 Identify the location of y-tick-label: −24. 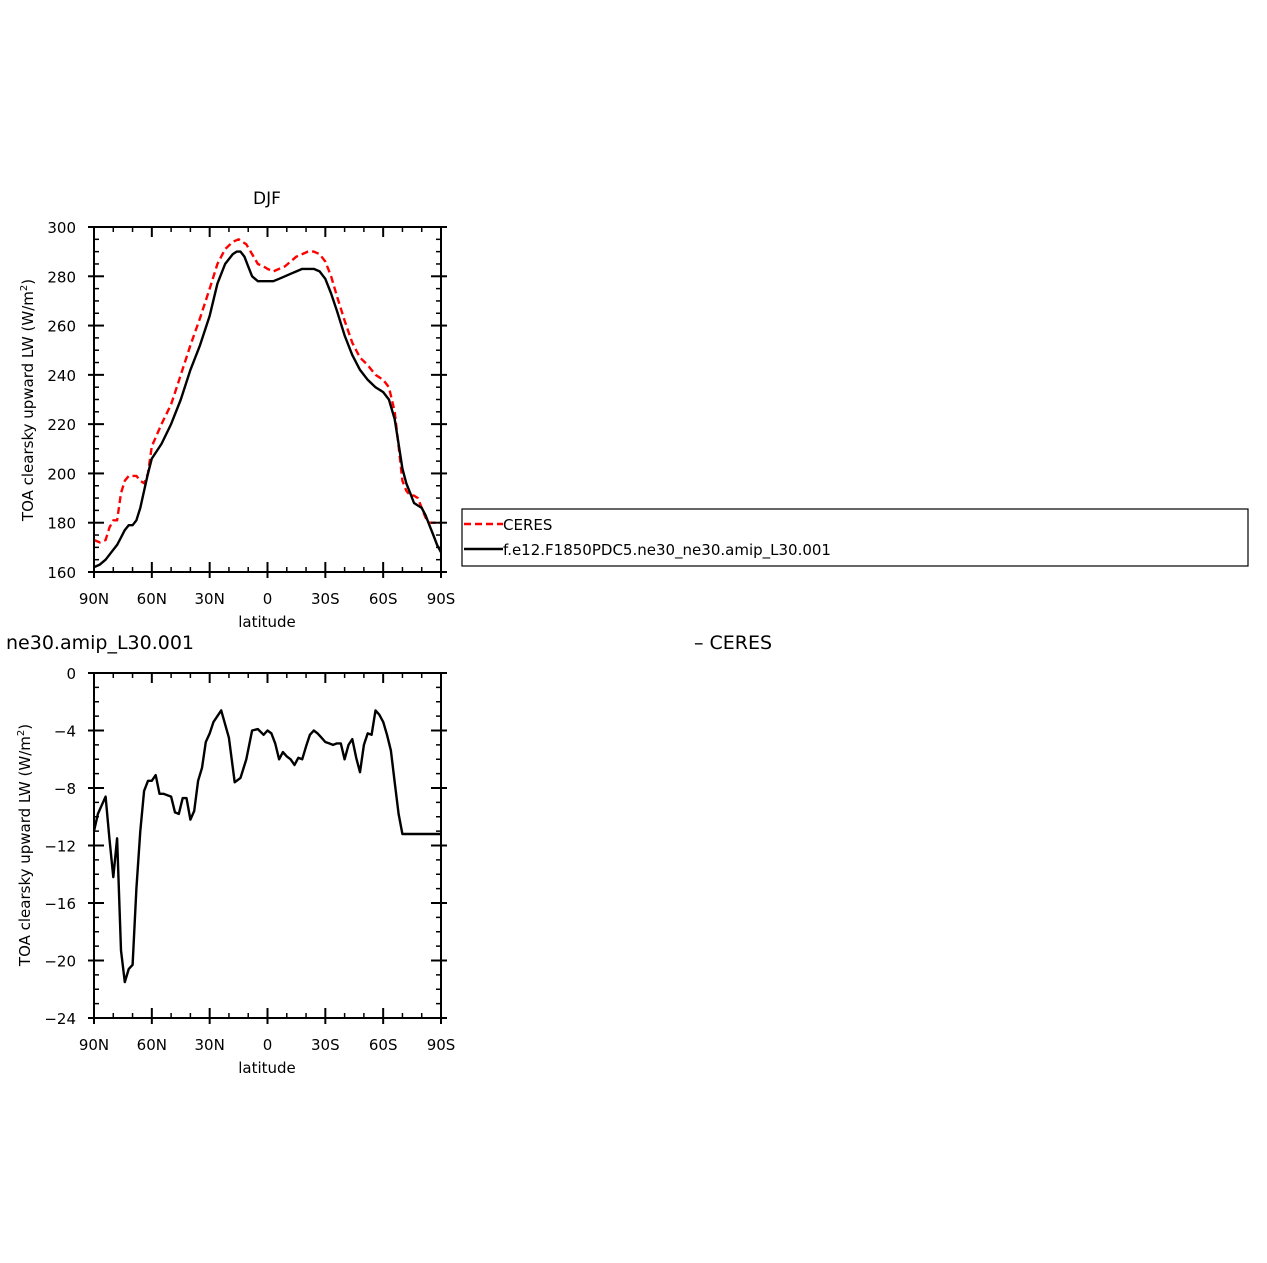
(60, 1019).